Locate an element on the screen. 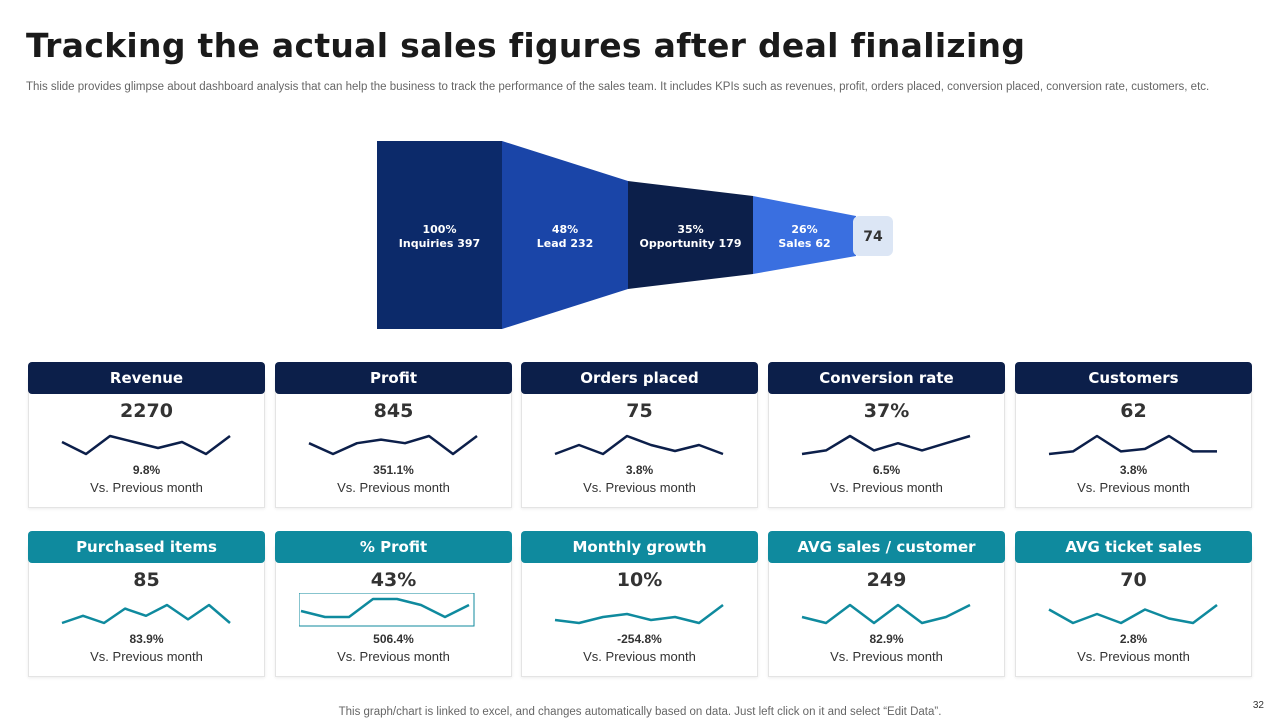 Image resolution: width=1280 pixels, height=720 pixels. kpi-value: 85 is located at coordinates (146, 580).